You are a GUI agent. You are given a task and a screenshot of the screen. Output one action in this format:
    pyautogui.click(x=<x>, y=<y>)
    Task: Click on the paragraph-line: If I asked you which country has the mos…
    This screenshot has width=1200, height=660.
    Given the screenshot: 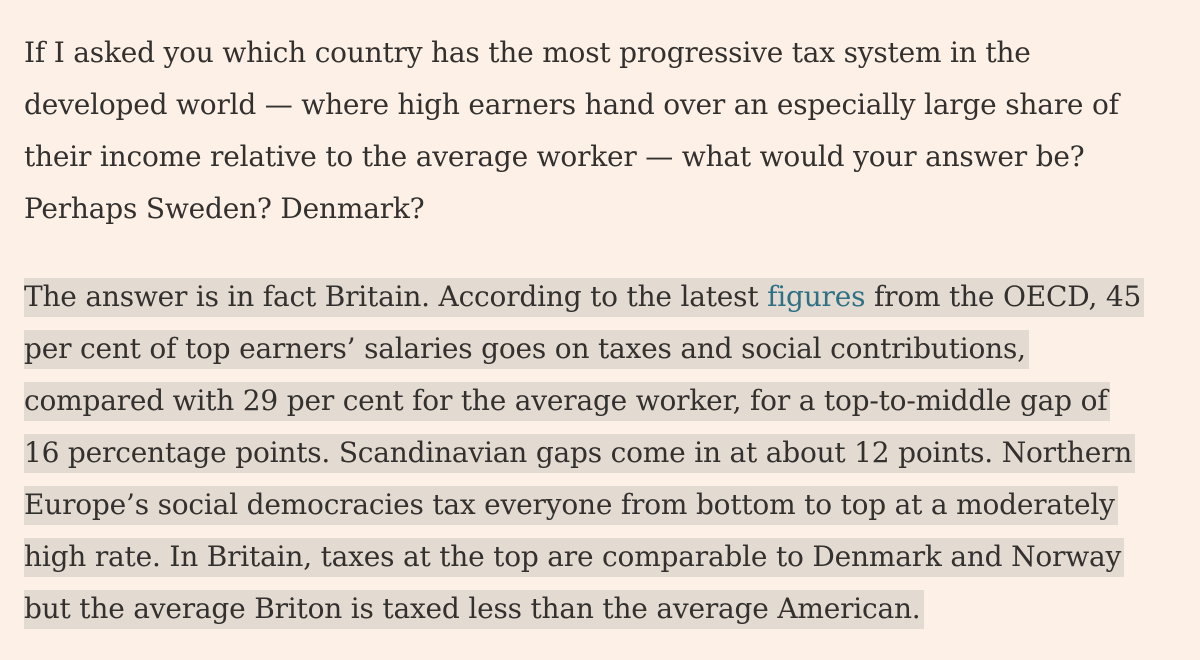 What is the action you would take?
    pyautogui.click(x=527, y=52)
    